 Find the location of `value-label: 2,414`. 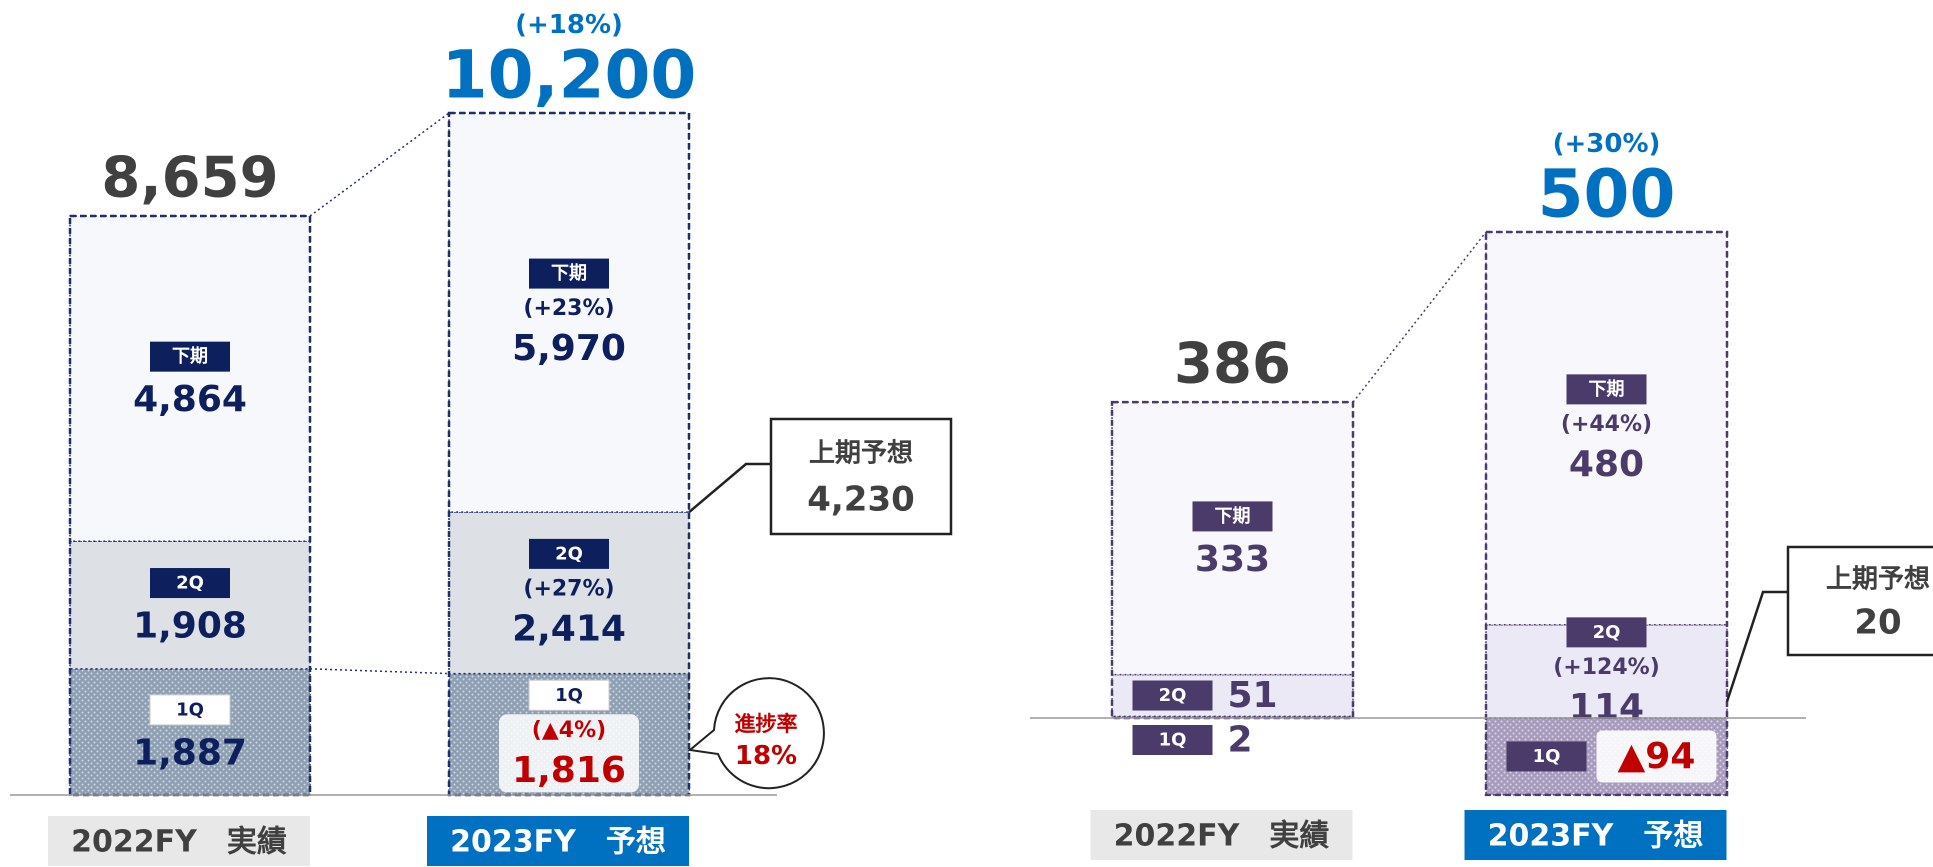

value-label: 2,414 is located at coordinates (569, 628).